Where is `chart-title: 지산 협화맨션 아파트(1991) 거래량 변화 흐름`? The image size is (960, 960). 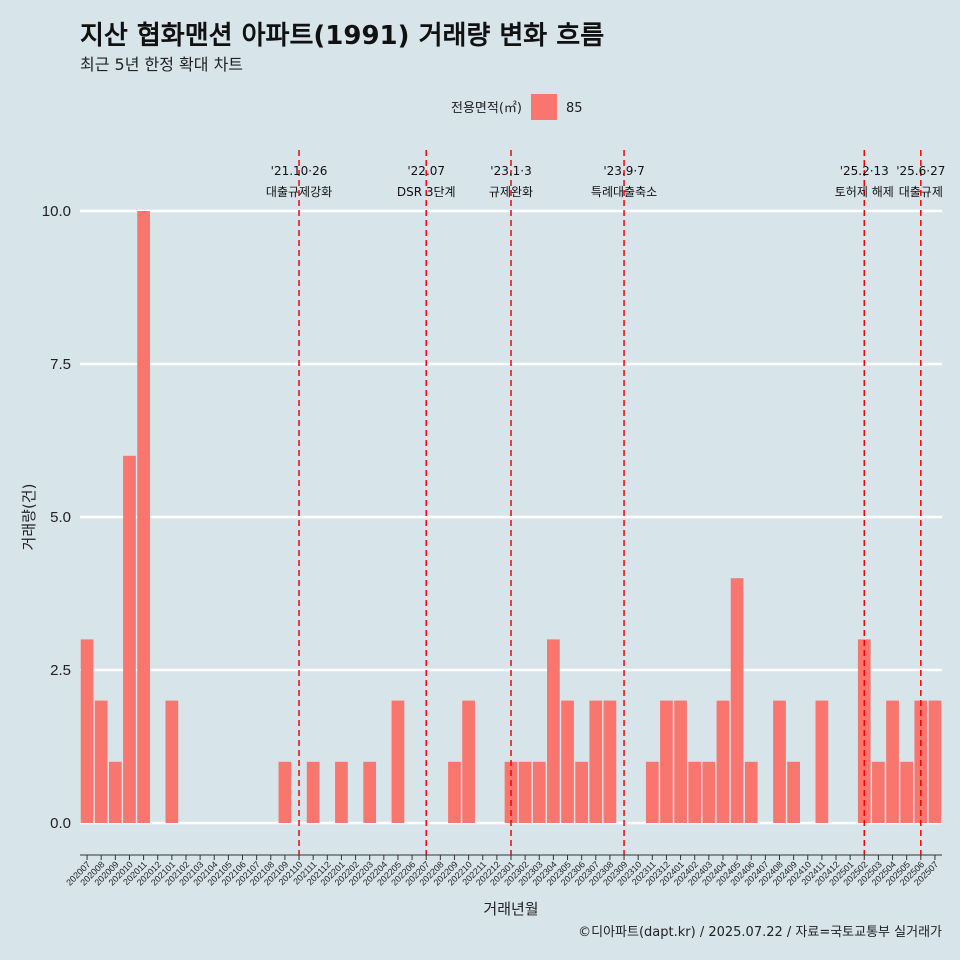
chart-title: 지산 협화맨션 아파트(1991) 거래량 변화 흐름 is located at coordinates (342, 36).